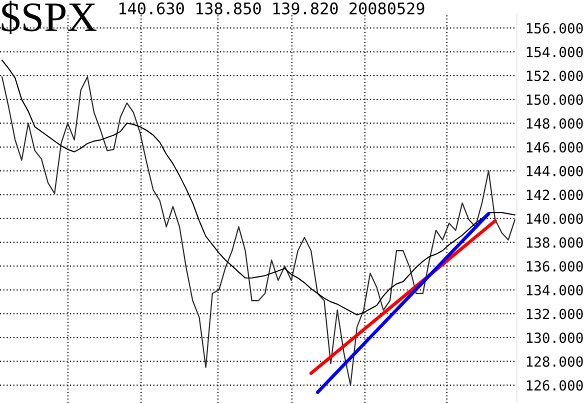 Image resolution: width=588 pixels, height=403 pixels. What do you see at coordinates (554, 123) in the screenshot?
I see `y-tick-label: 148.000` at bounding box center [554, 123].